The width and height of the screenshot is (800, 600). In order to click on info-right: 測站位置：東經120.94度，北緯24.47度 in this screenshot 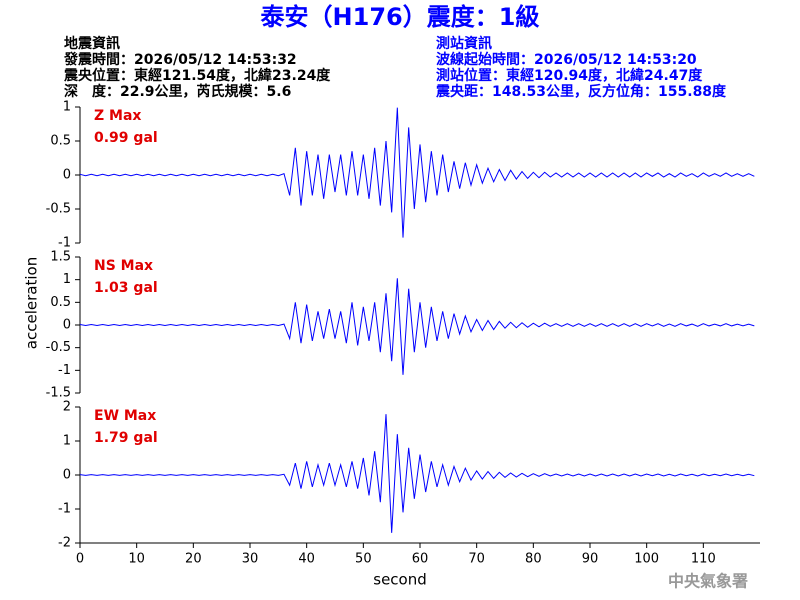, I will do `click(569, 75)`.